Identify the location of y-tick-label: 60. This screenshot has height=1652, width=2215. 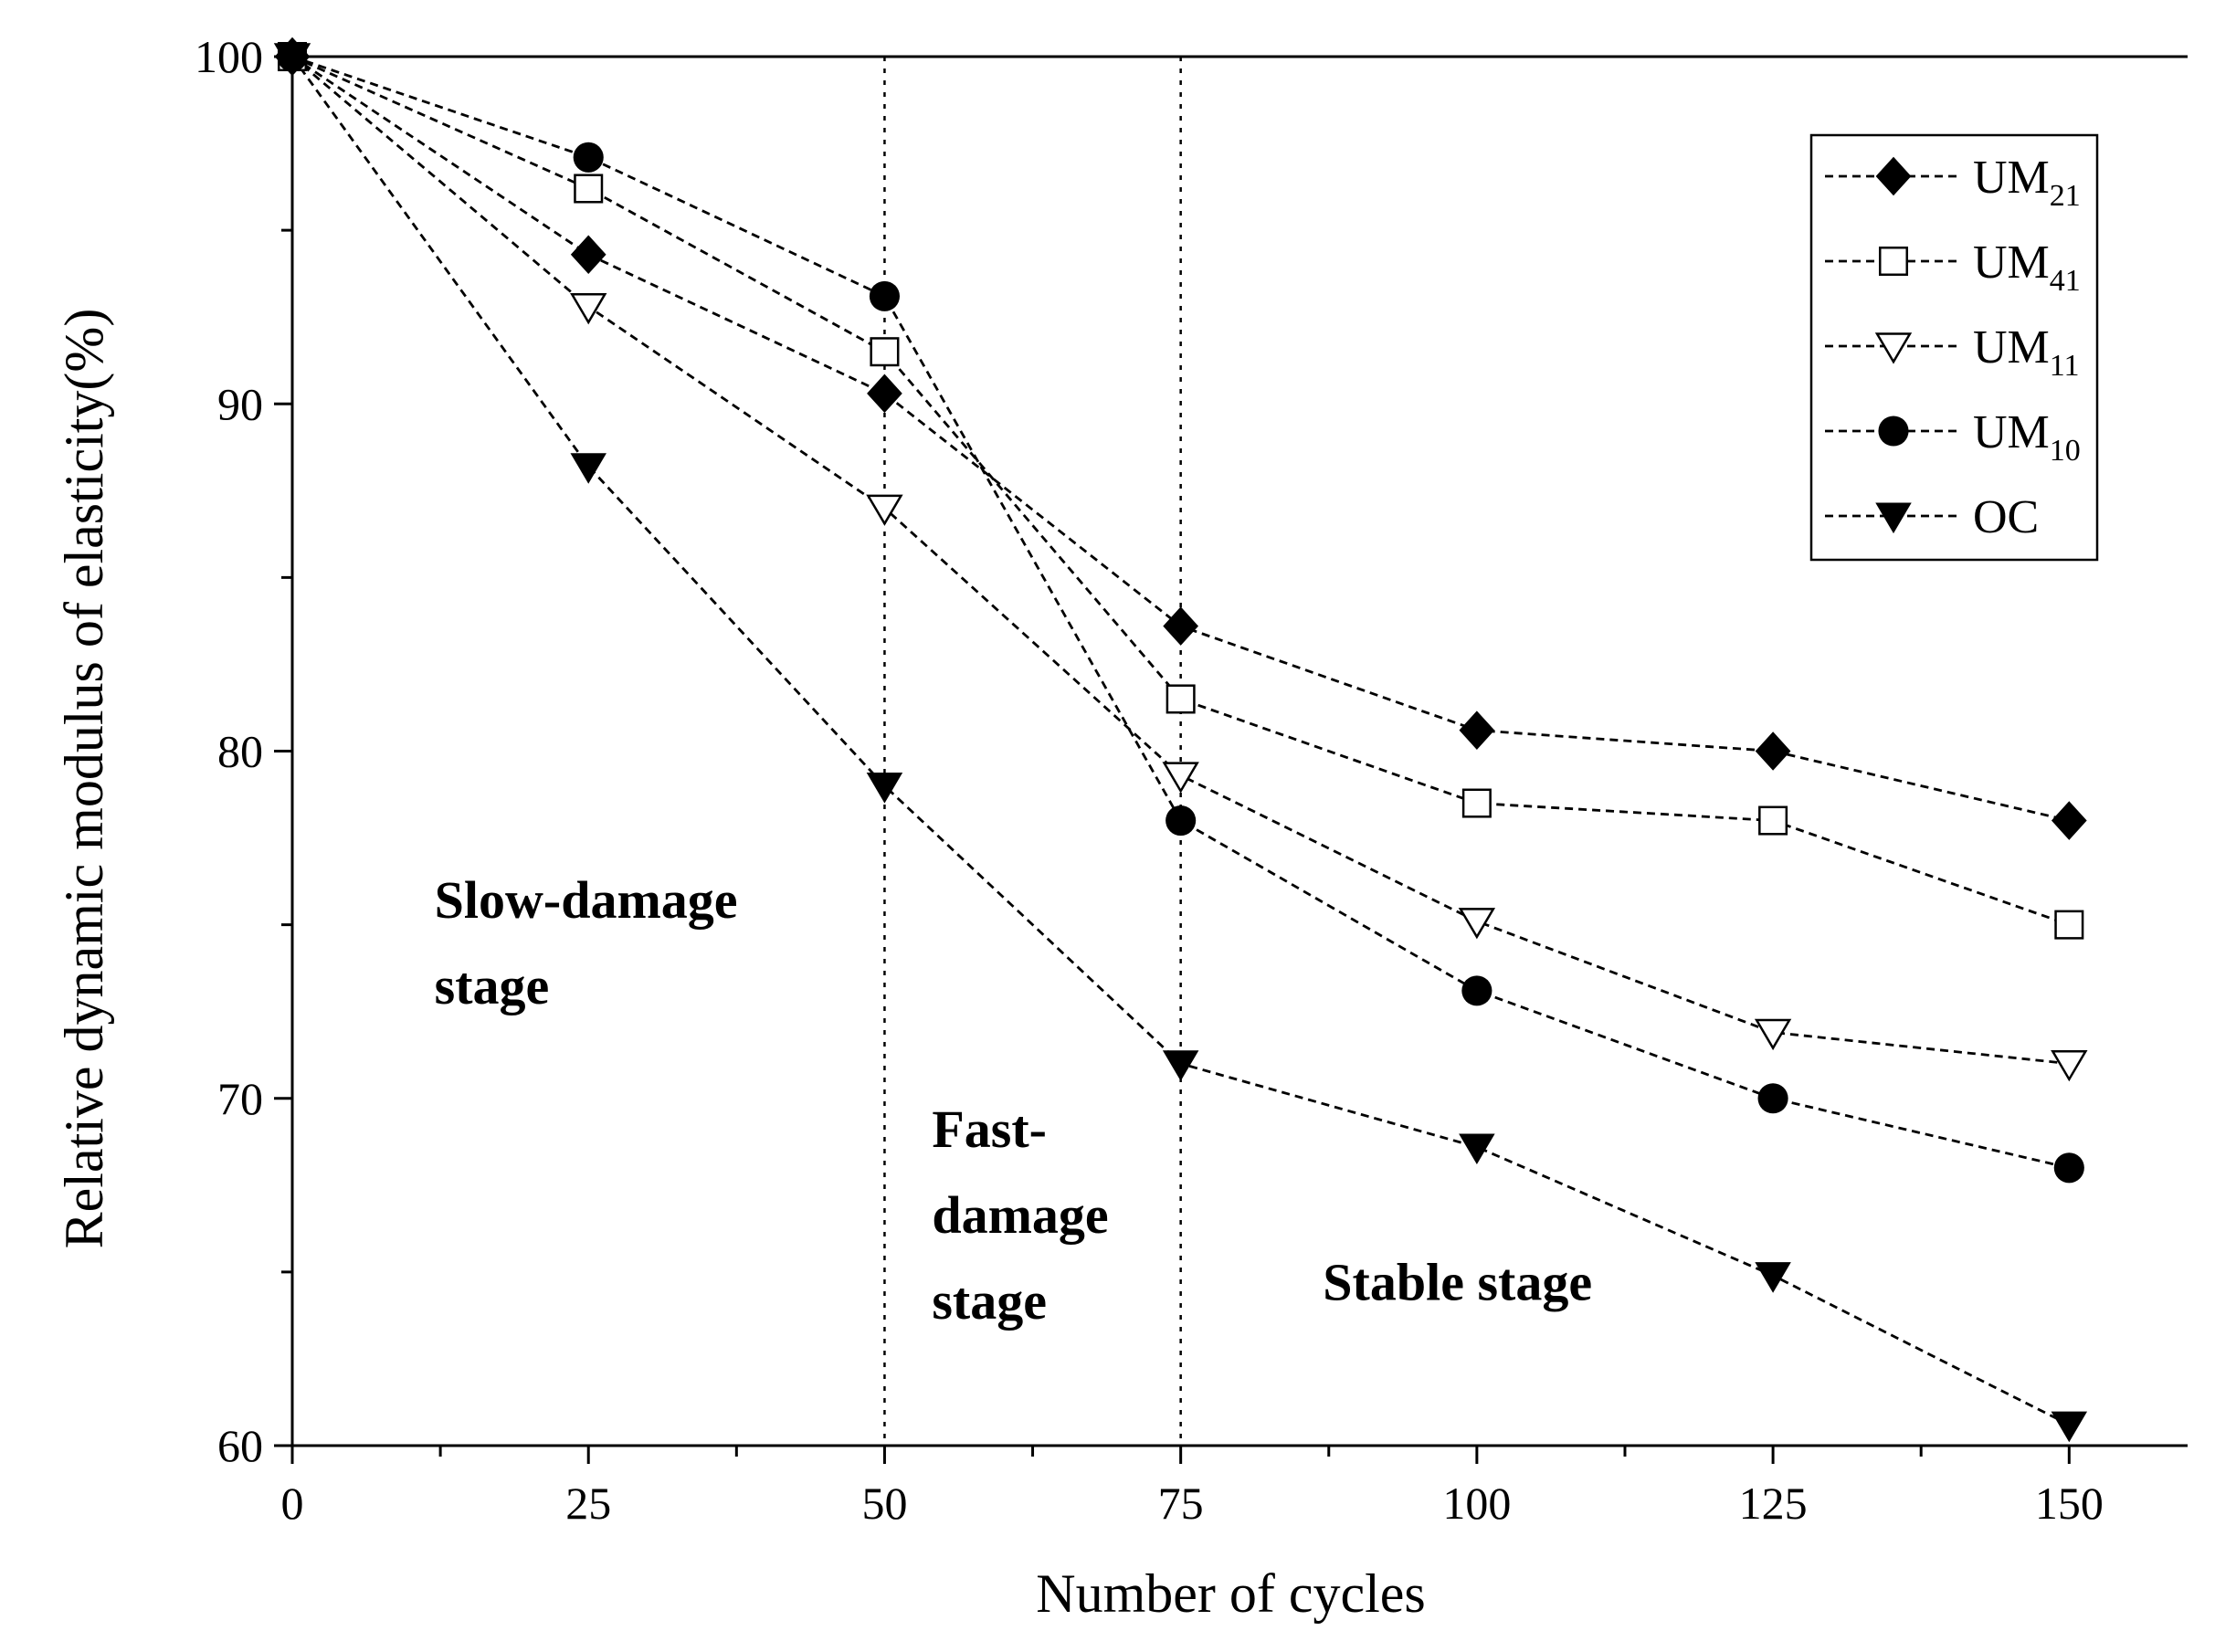
(240, 1445).